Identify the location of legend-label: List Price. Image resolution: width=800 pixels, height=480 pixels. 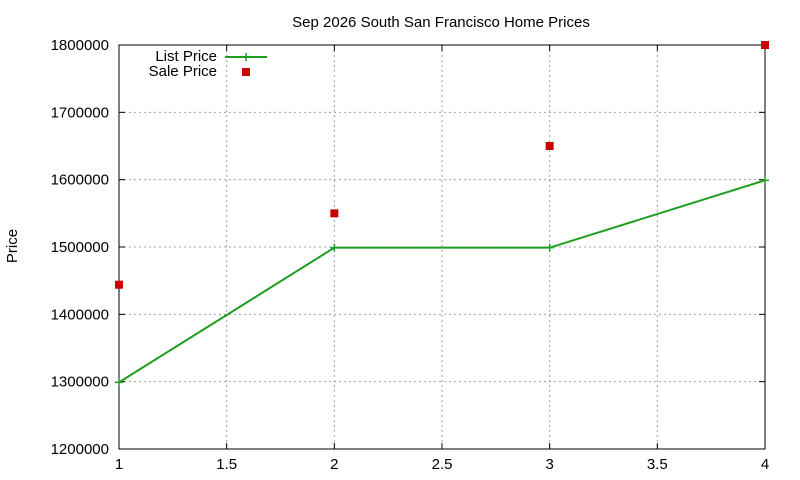
(186, 56).